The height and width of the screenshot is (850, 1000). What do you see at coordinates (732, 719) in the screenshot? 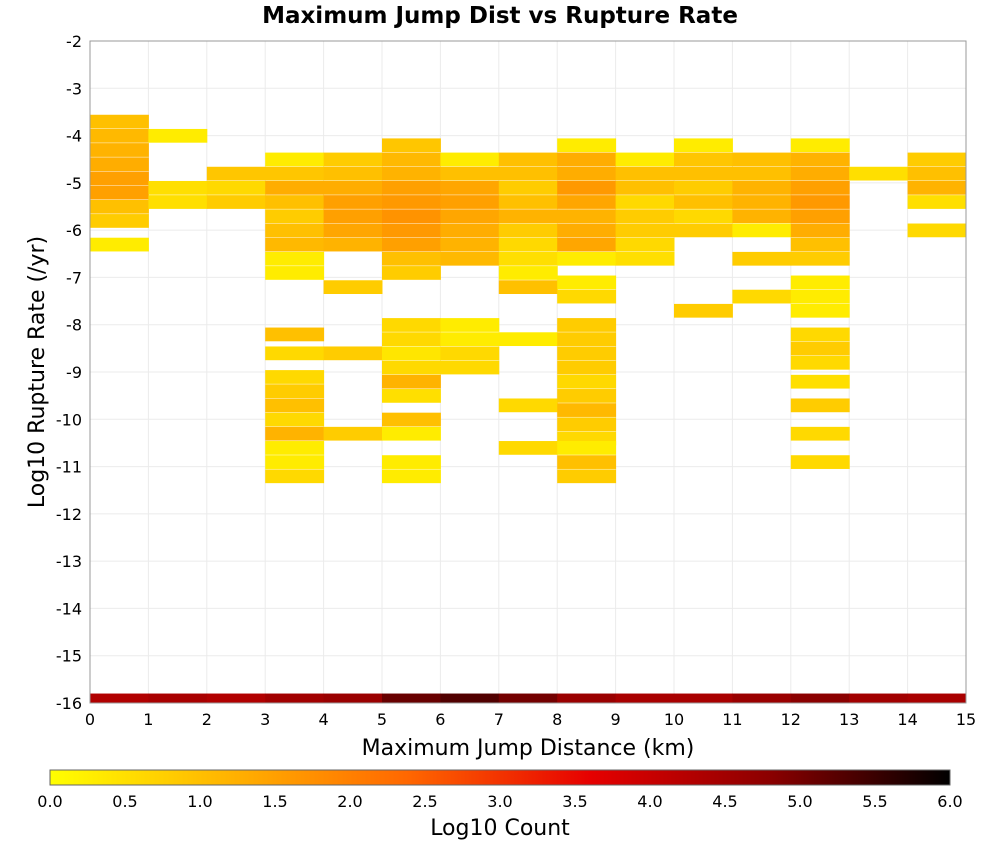
I see `x-tick-label: 11` at bounding box center [732, 719].